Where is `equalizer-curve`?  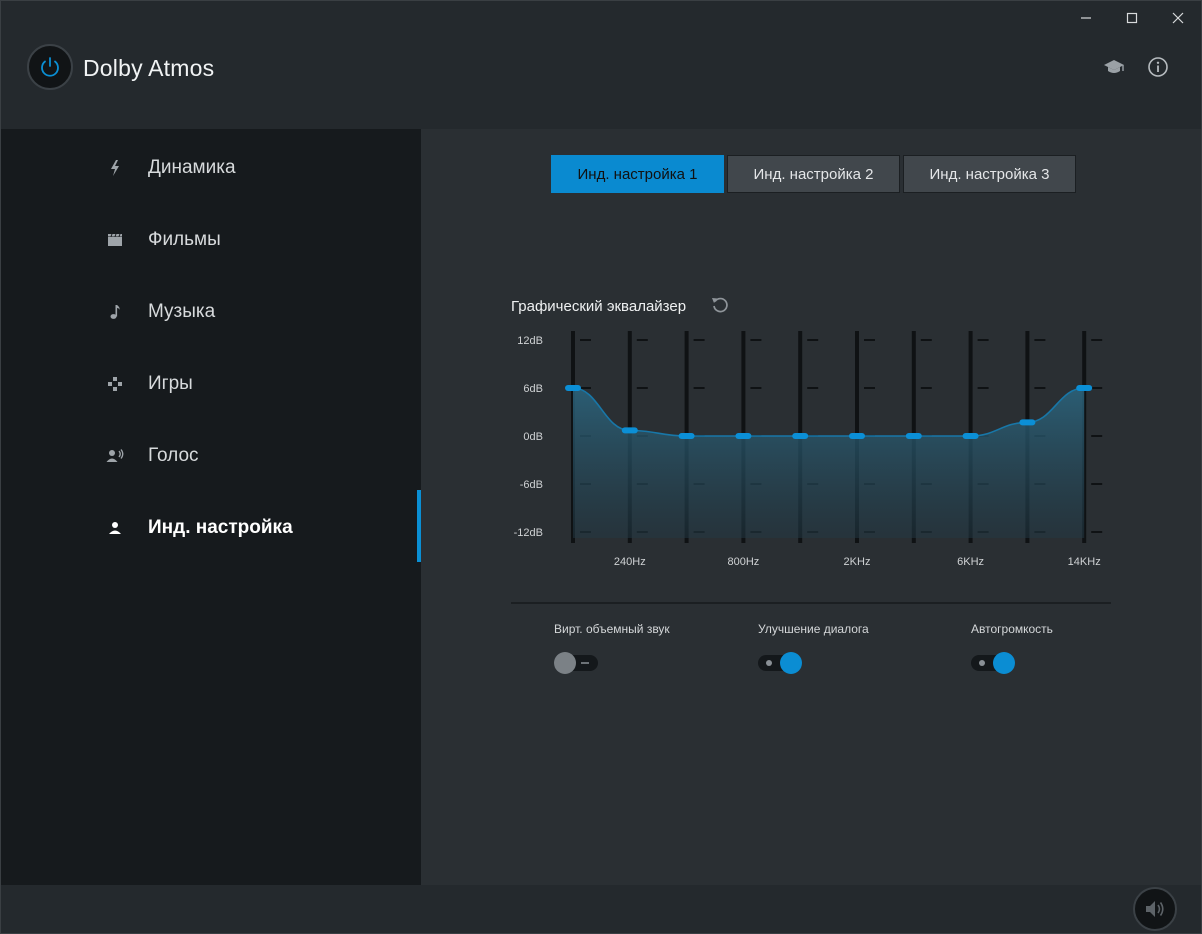
equalizer-curve is located at coordinates (828, 412).